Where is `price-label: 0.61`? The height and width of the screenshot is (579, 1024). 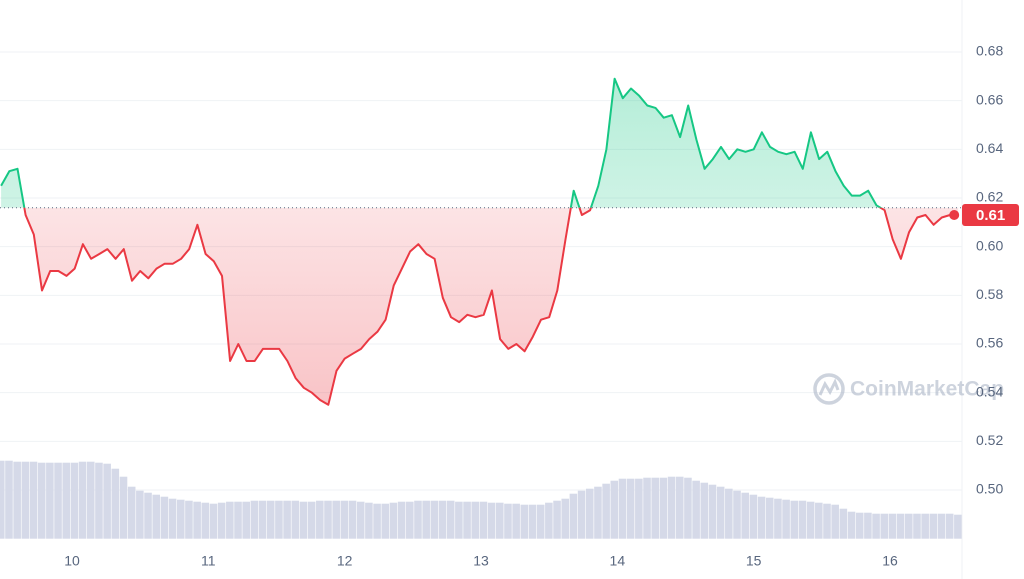
price-label: 0.61 is located at coordinates (990, 215).